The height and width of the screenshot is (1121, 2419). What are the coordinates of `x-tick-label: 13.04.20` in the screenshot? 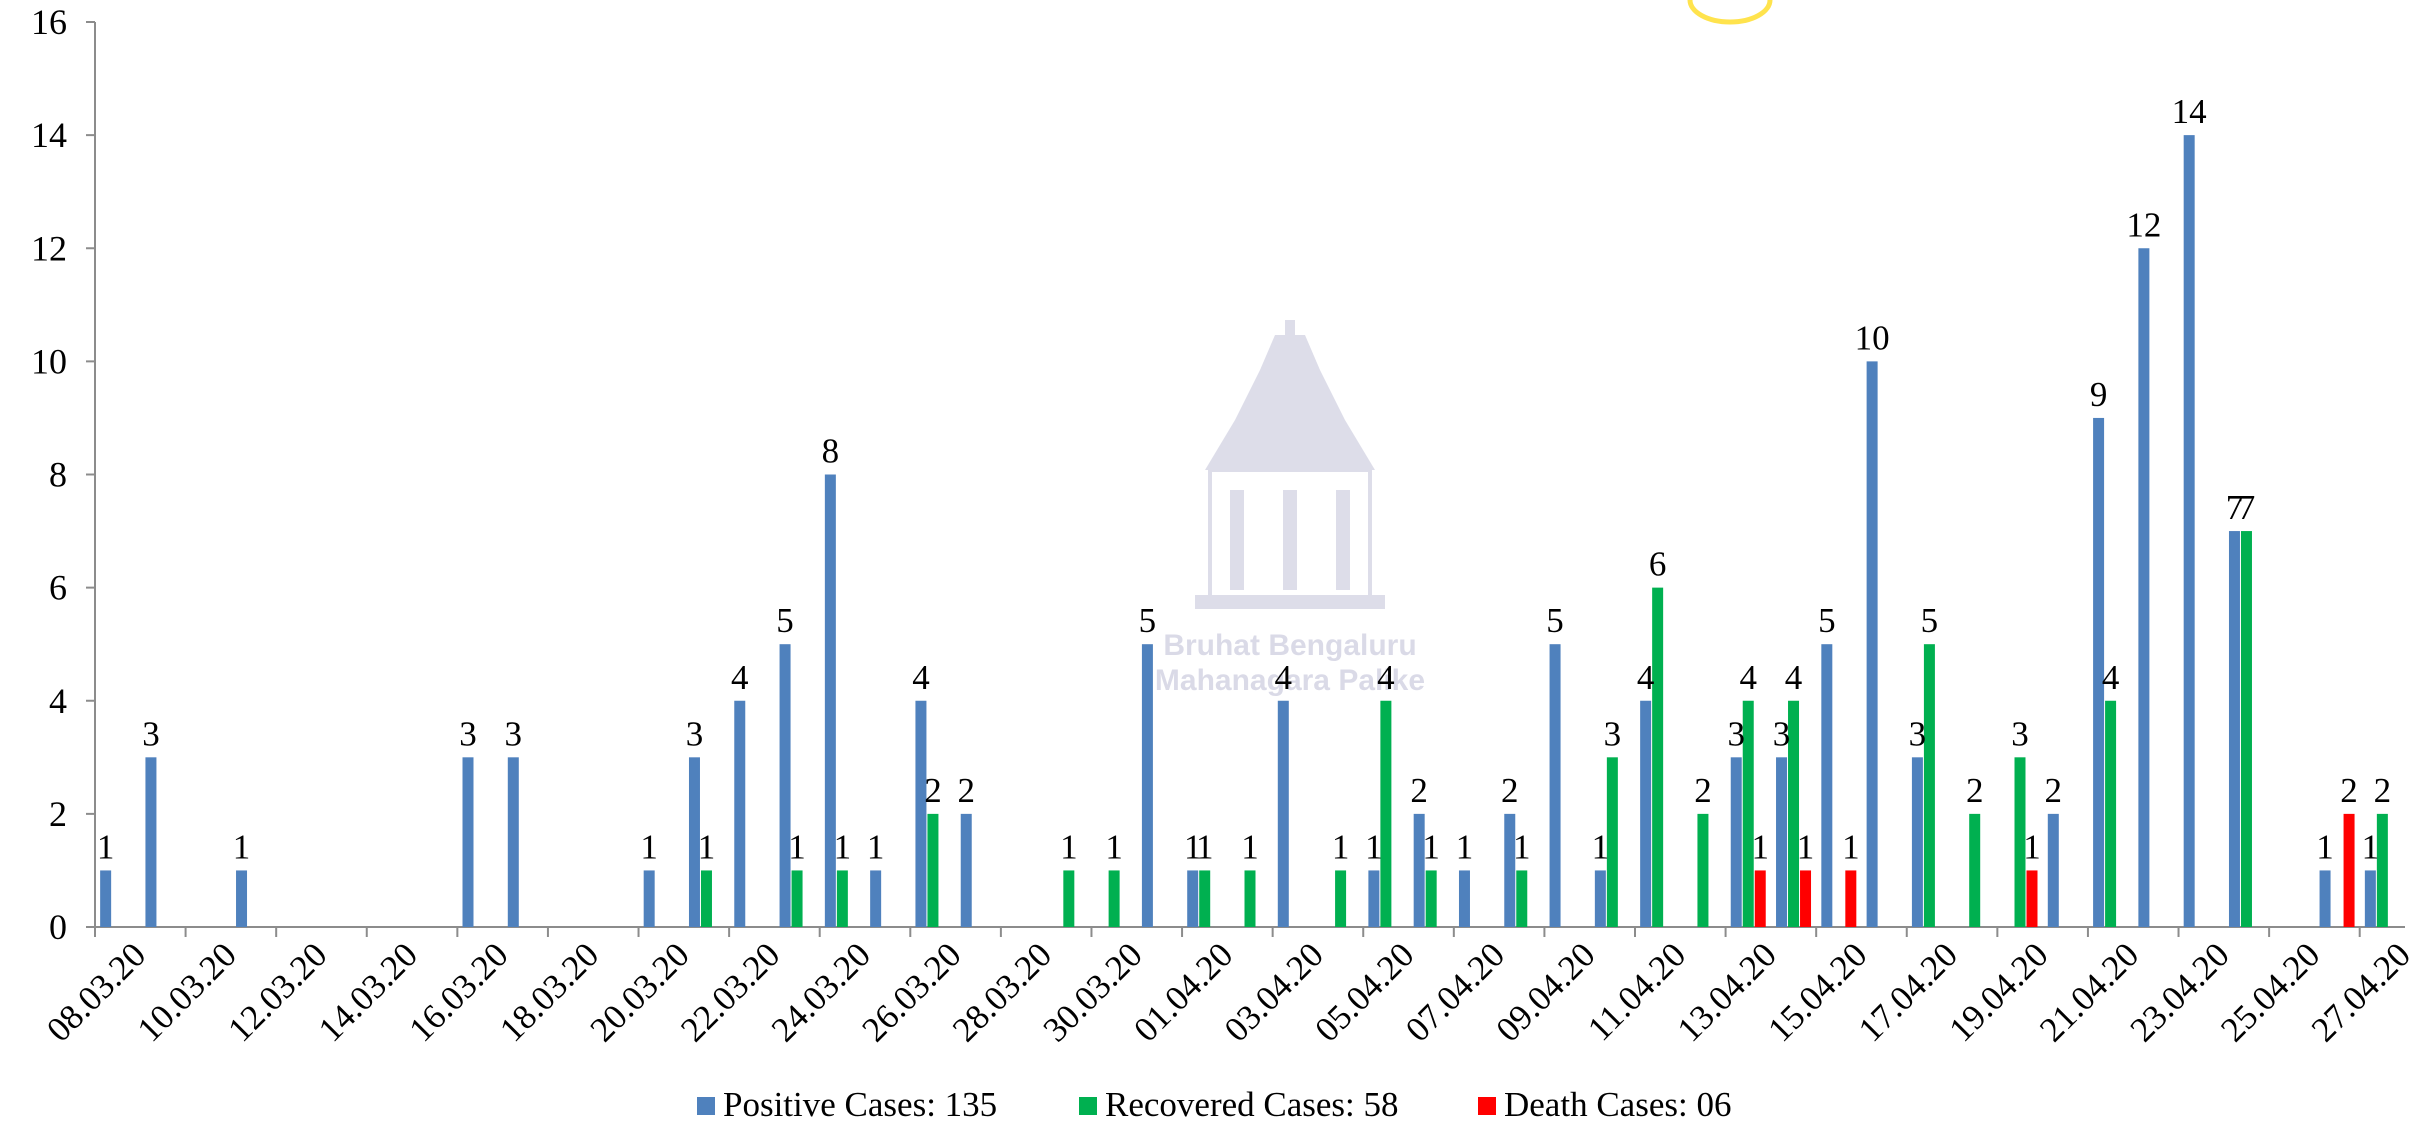 It's located at (1727, 992).